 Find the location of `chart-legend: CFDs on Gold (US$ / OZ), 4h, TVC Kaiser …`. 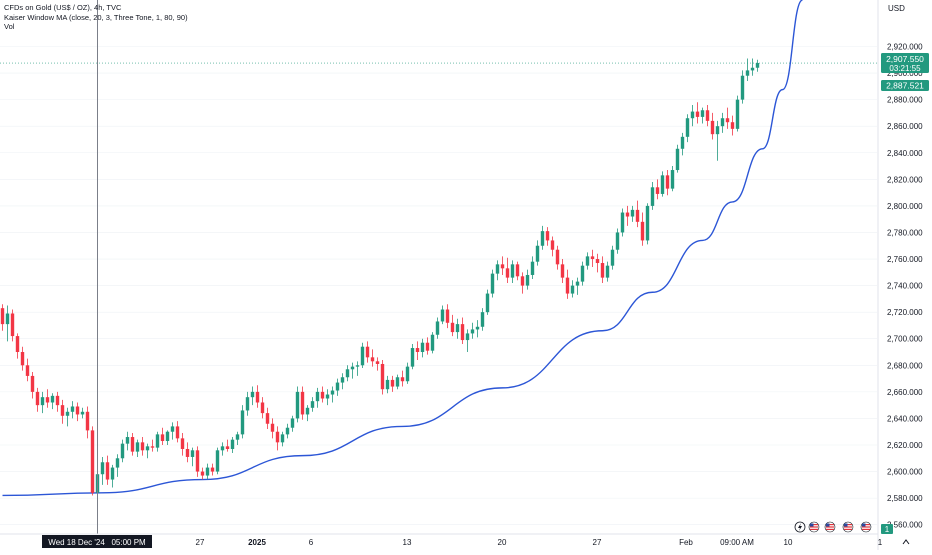

chart-legend: CFDs on Gold (US$ / OZ), 4h, TVC Kaiser … is located at coordinates (96, 17).